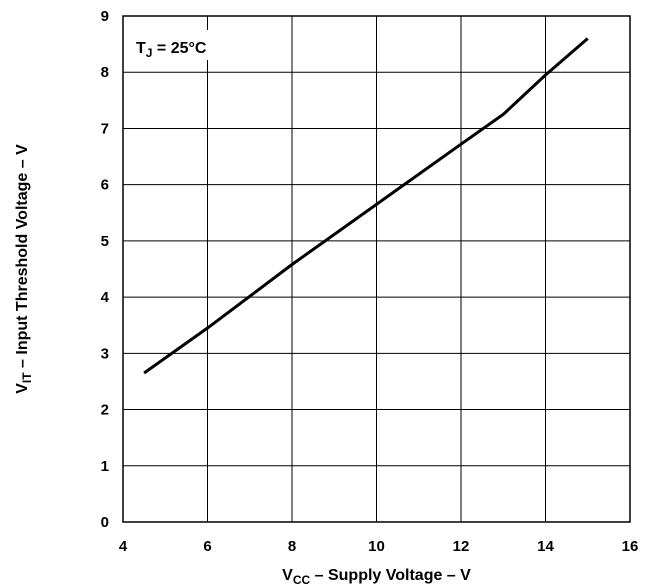 Image resolution: width=647 pixels, height=588 pixels. What do you see at coordinates (179, 48) in the screenshot?
I see `annotation-rest: = 25°C` at bounding box center [179, 48].